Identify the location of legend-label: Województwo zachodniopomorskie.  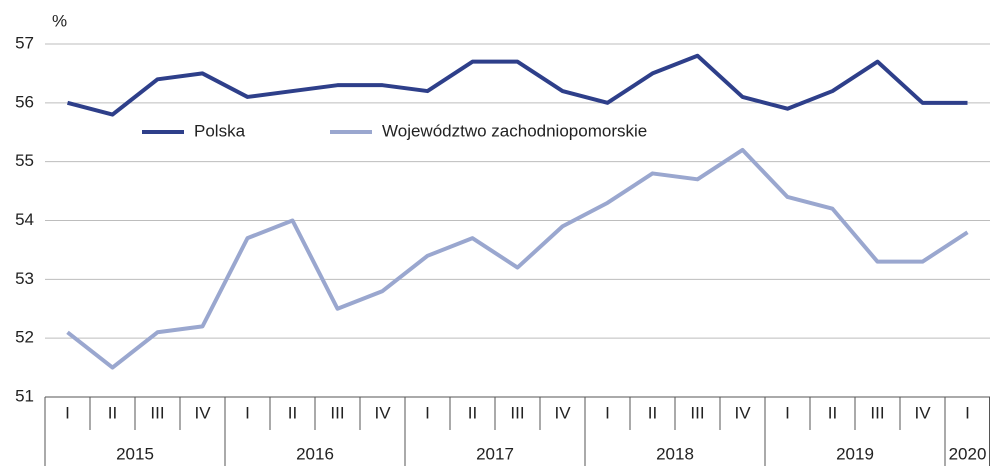
(514, 130).